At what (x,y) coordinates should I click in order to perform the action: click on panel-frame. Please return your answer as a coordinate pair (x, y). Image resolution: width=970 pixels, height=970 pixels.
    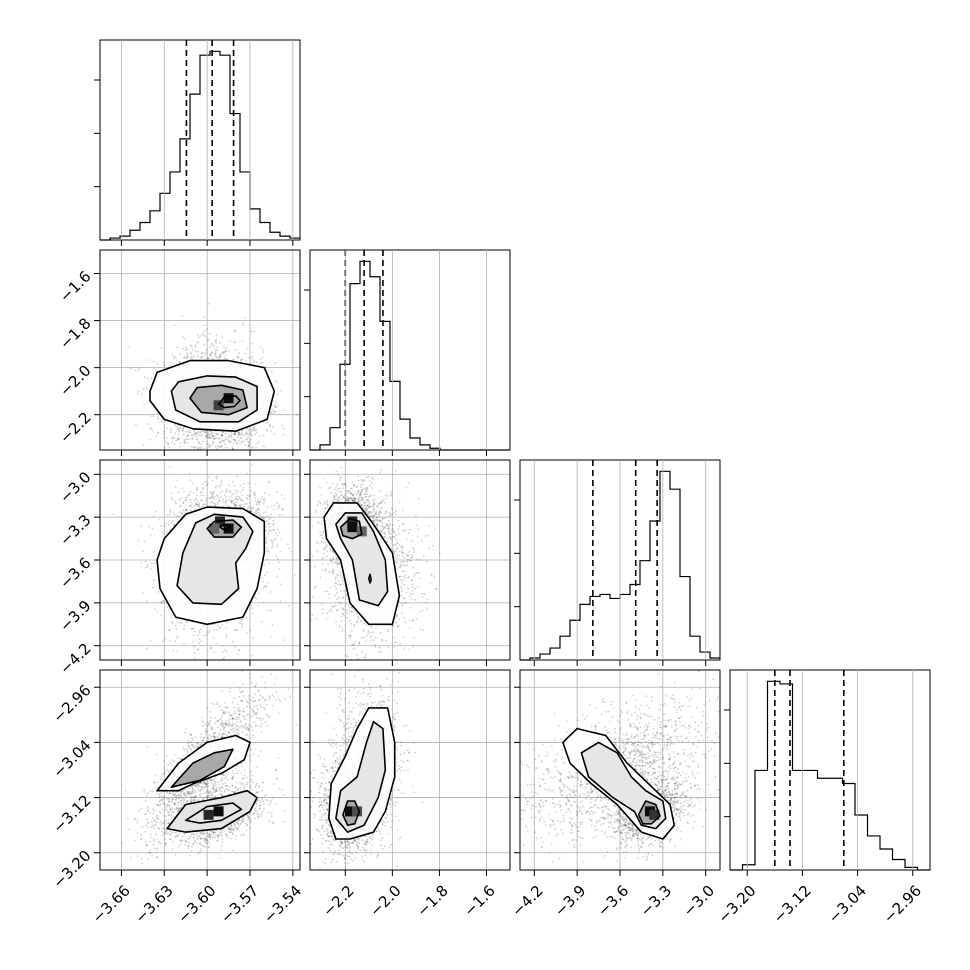
    Looking at the image, I should click on (200, 140).